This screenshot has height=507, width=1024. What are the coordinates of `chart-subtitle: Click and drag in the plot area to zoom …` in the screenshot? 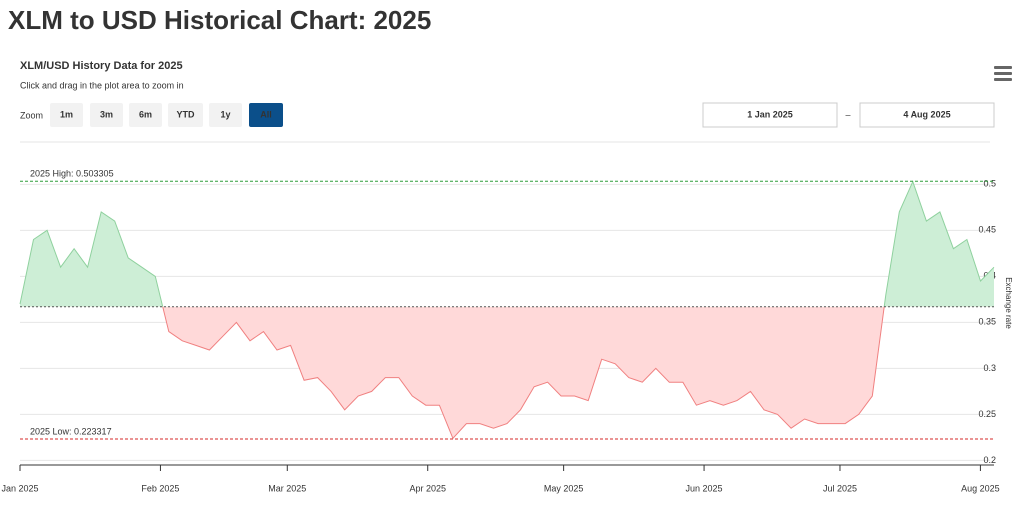 It's located at (102, 85).